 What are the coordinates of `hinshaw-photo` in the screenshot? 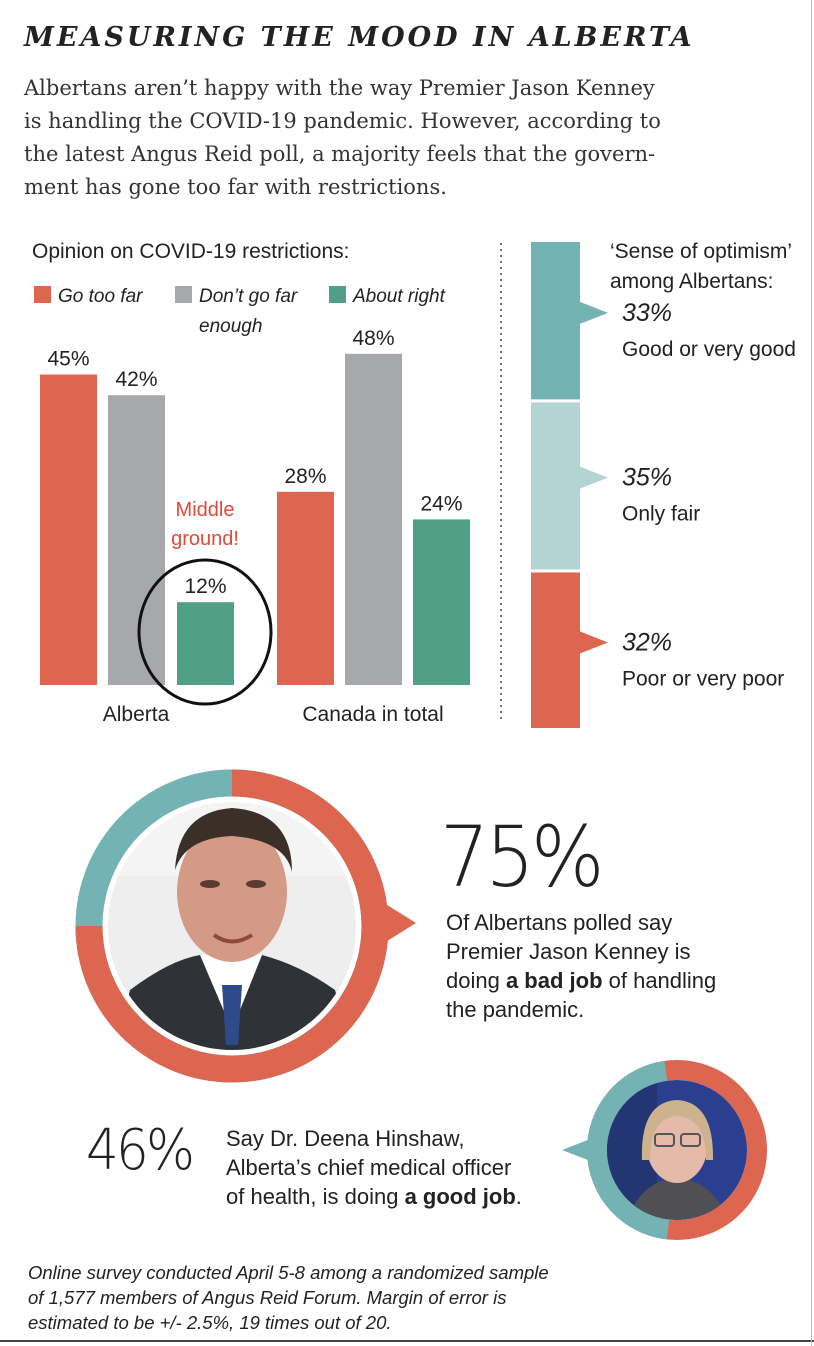 It's located at (677, 1150).